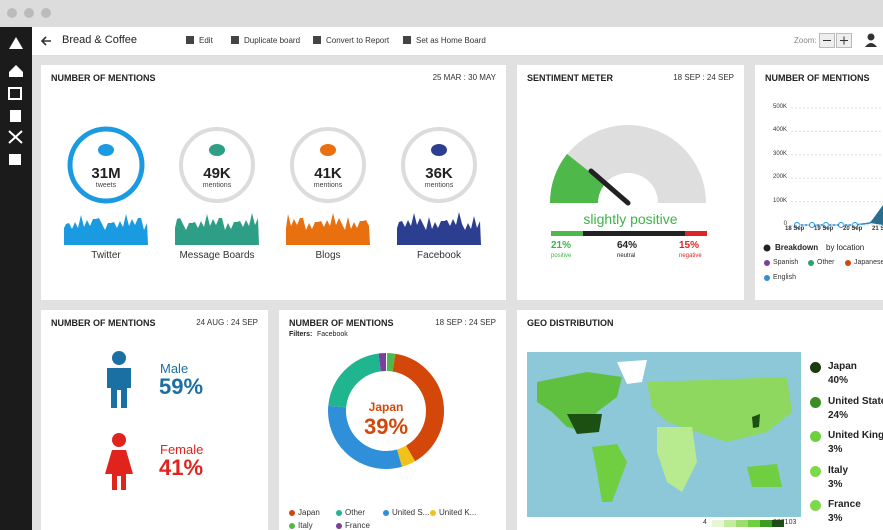 The height and width of the screenshot is (530, 883). I want to click on mention-value: 36K, so click(439, 173).